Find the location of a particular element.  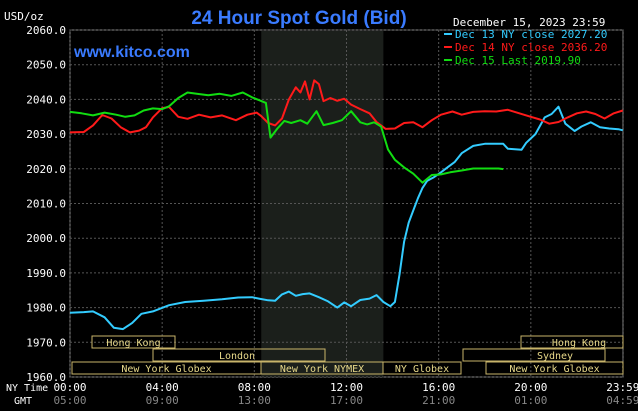

session-label: NY Globex is located at coordinates (422, 369).